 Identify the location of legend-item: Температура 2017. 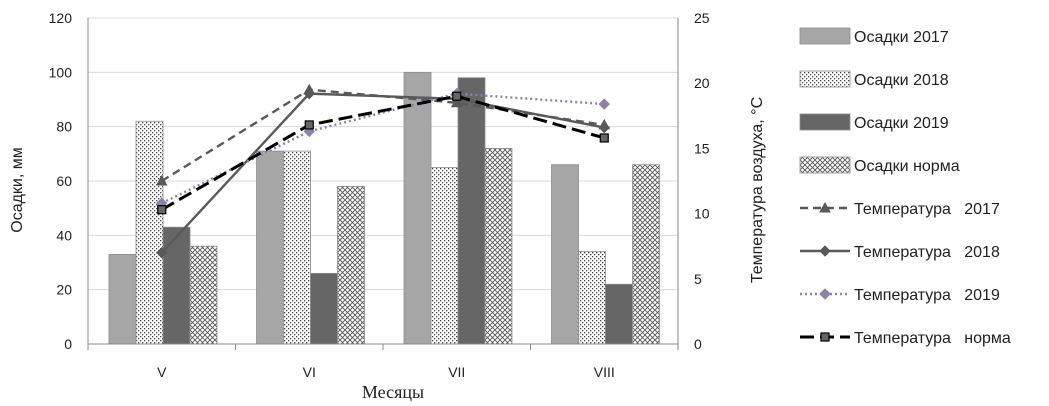
(900, 209).